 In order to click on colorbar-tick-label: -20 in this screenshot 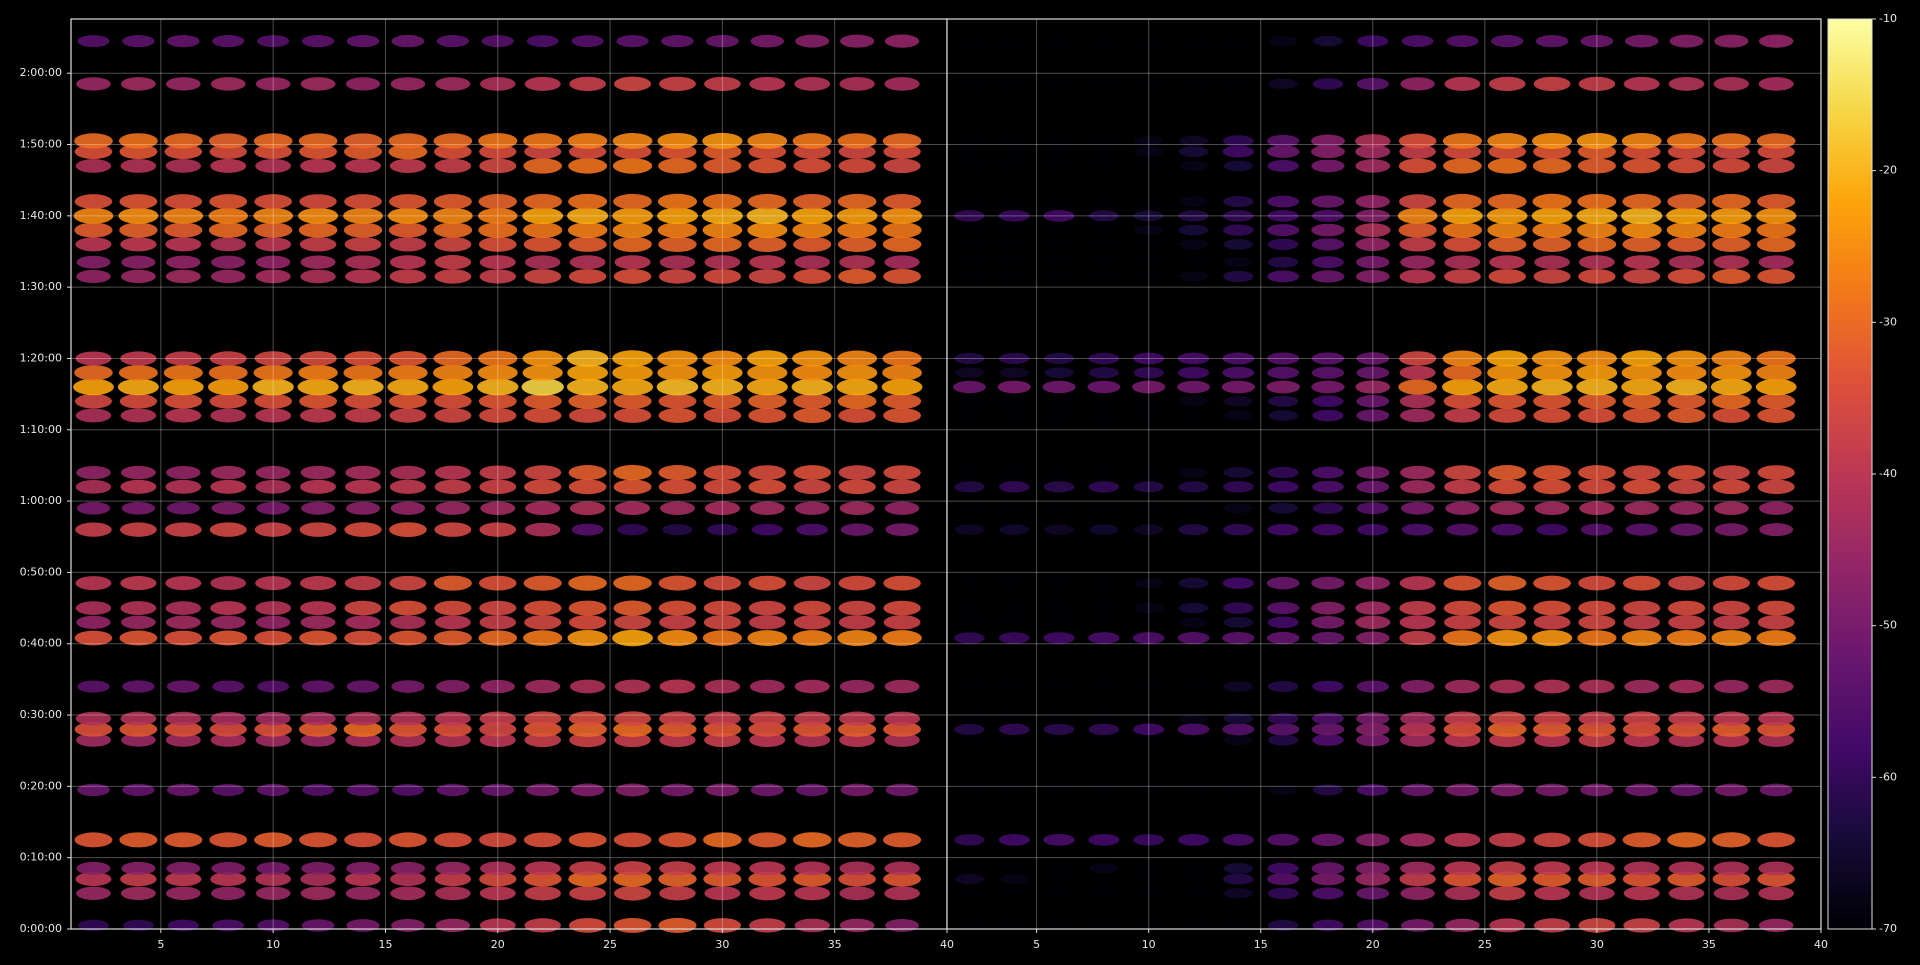, I will do `click(1888, 170)`.